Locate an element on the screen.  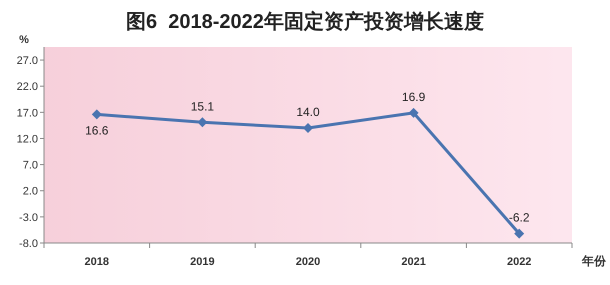
x-tick-label: 2021 is located at coordinates (413, 262).